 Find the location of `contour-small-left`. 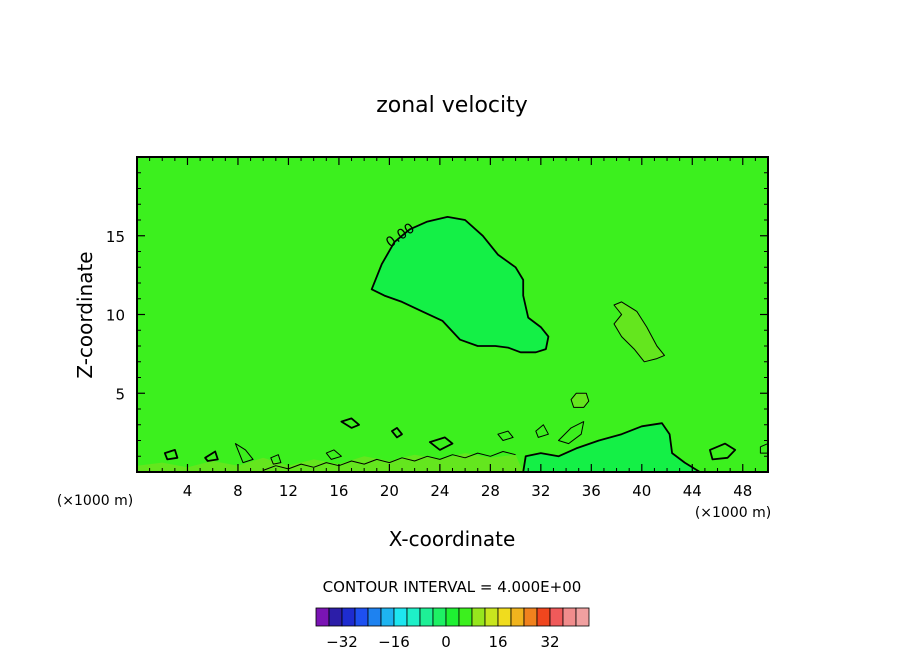

contour-small-left is located at coordinates (171, 454).